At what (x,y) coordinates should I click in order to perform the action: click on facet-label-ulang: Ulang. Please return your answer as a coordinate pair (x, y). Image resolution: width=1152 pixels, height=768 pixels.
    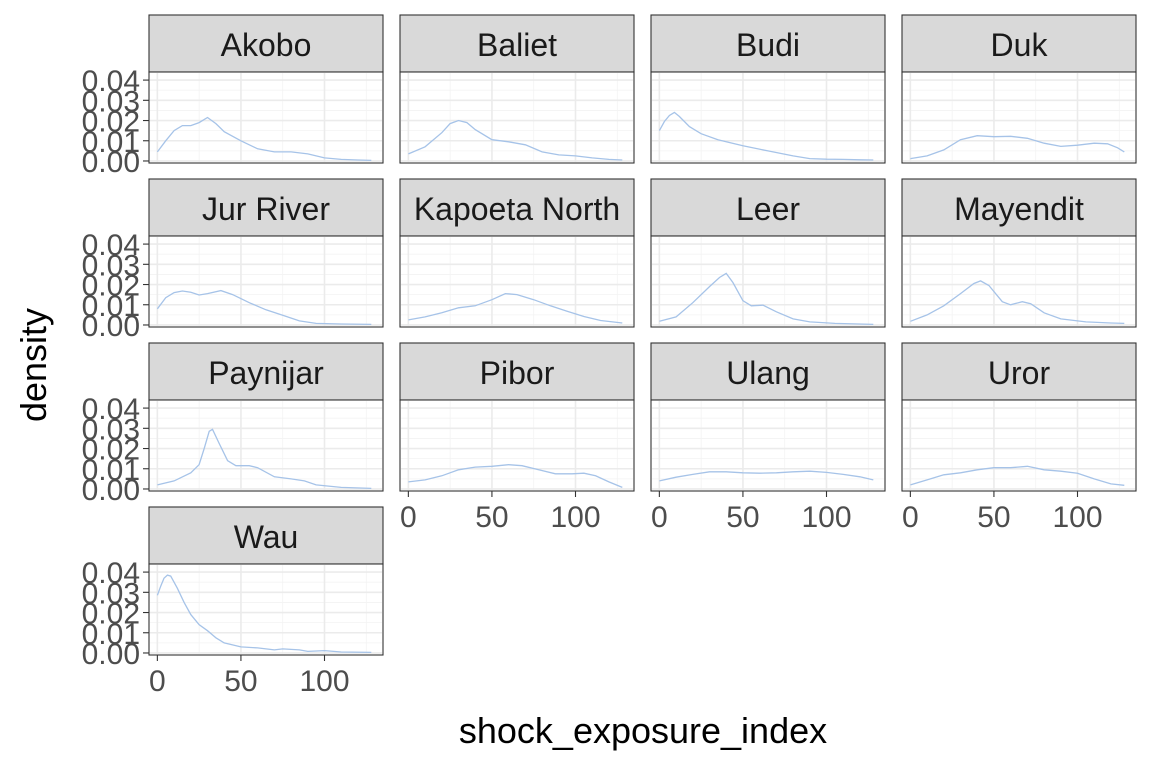
    Looking at the image, I should click on (768, 373).